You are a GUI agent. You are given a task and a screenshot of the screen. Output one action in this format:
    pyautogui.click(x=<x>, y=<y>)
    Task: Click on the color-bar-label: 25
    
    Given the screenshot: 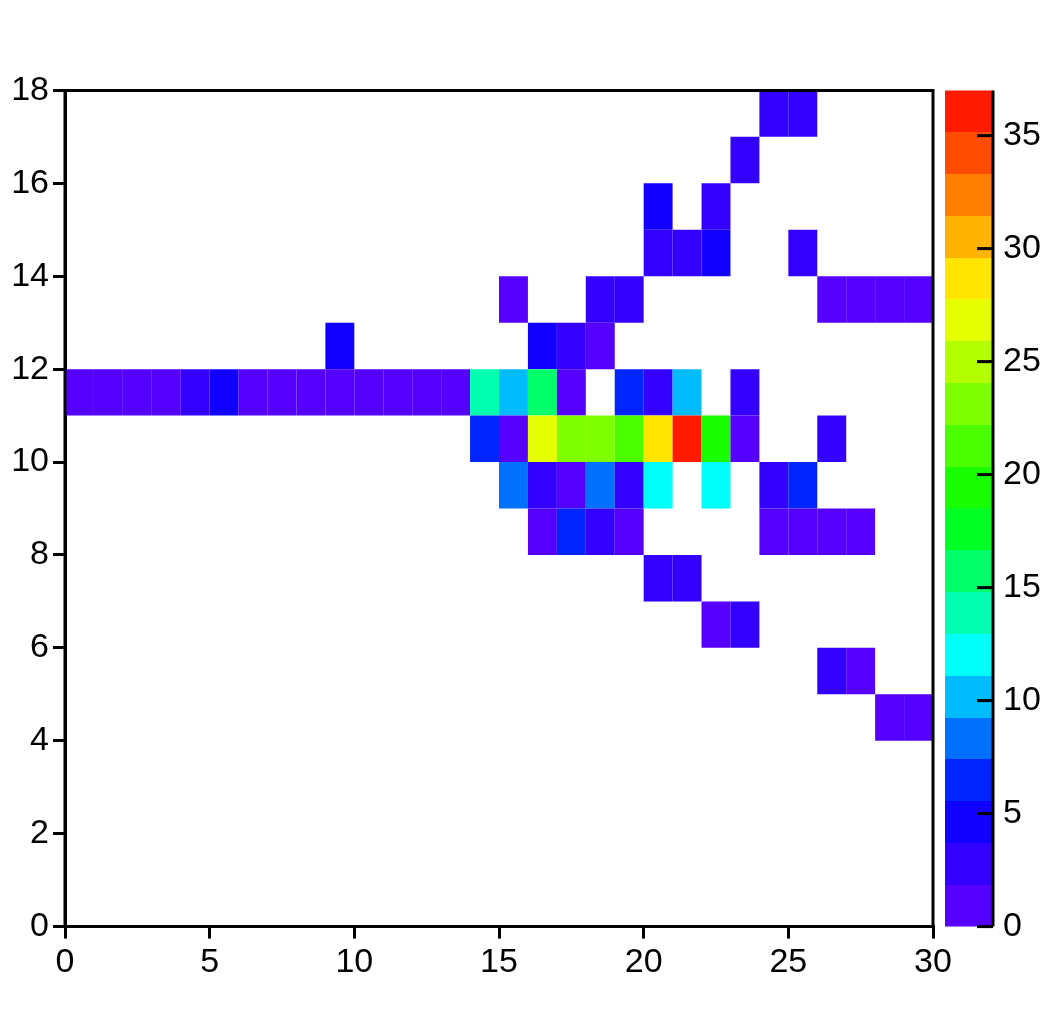 What is the action you would take?
    pyautogui.click(x=1022, y=358)
    